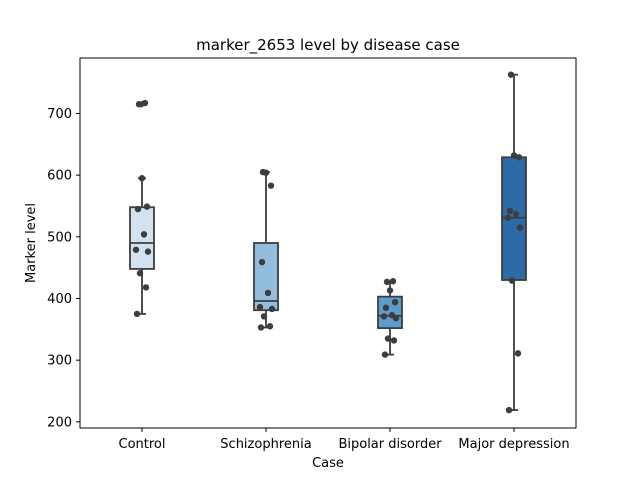 This screenshot has height=480, width=640. What do you see at coordinates (31, 243) in the screenshot?
I see `y-axis-label: Marker level` at bounding box center [31, 243].